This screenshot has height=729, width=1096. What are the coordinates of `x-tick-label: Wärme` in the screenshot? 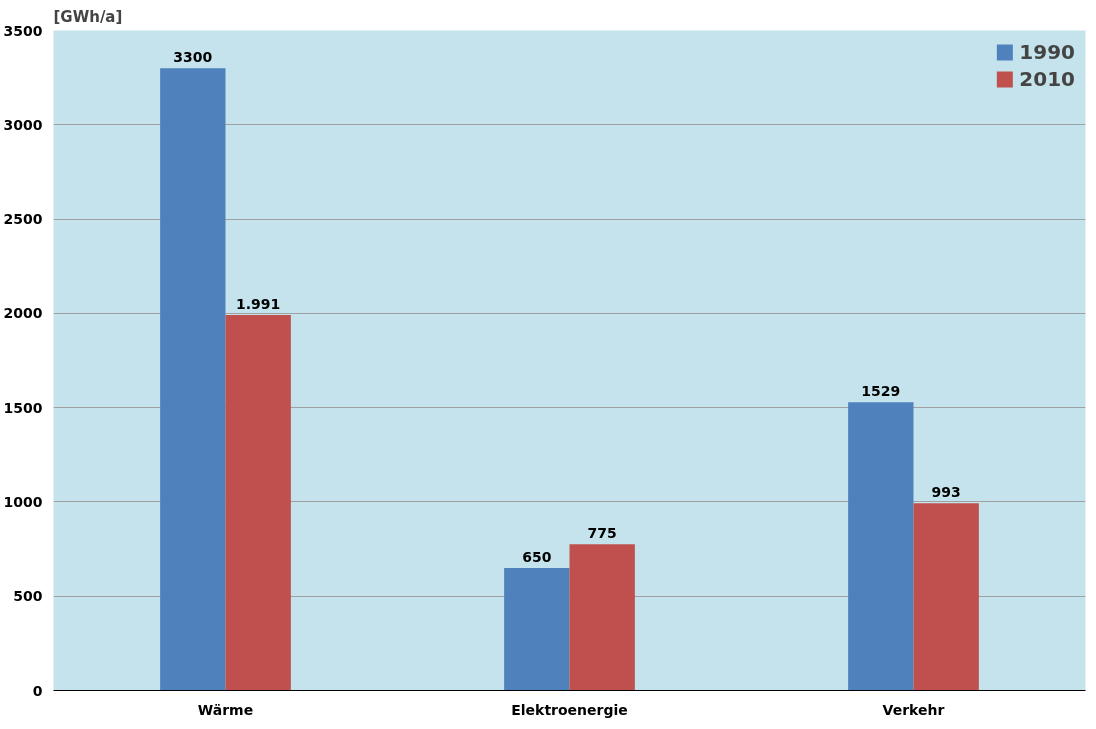 It's located at (225, 709).